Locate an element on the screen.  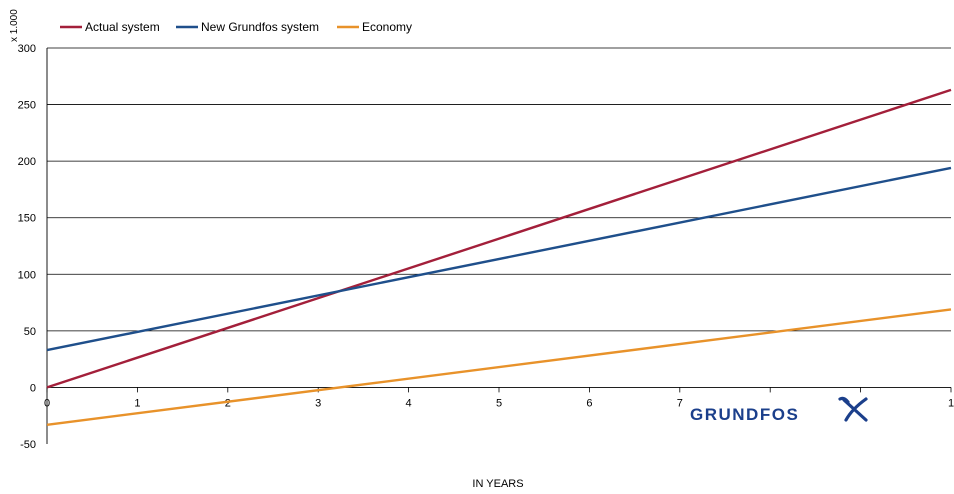
y-tick-label: 0 is located at coordinates (33, 388).